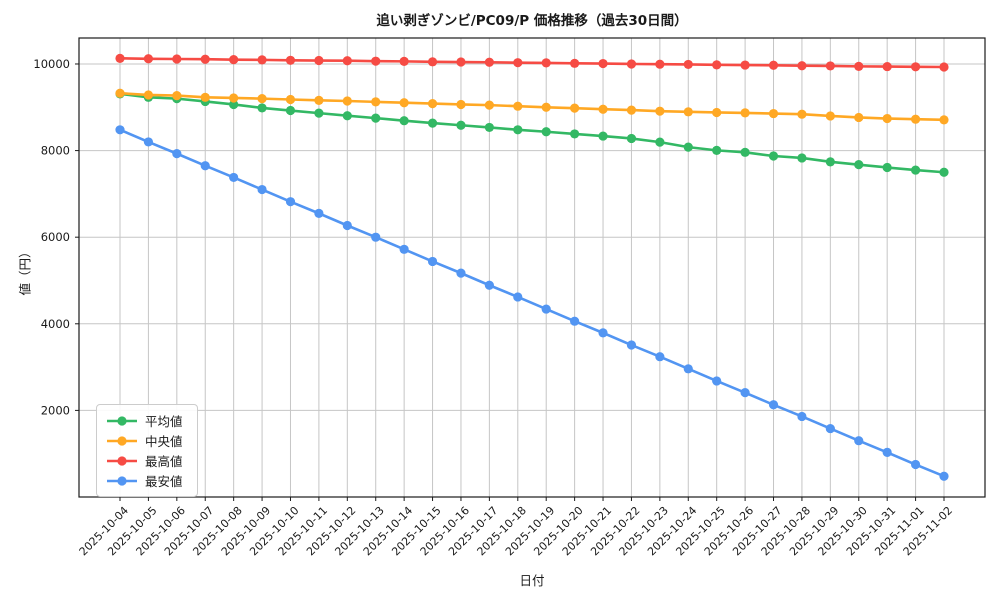 The width and height of the screenshot is (1000, 600). I want to click on series-median-line, so click(532, 106).